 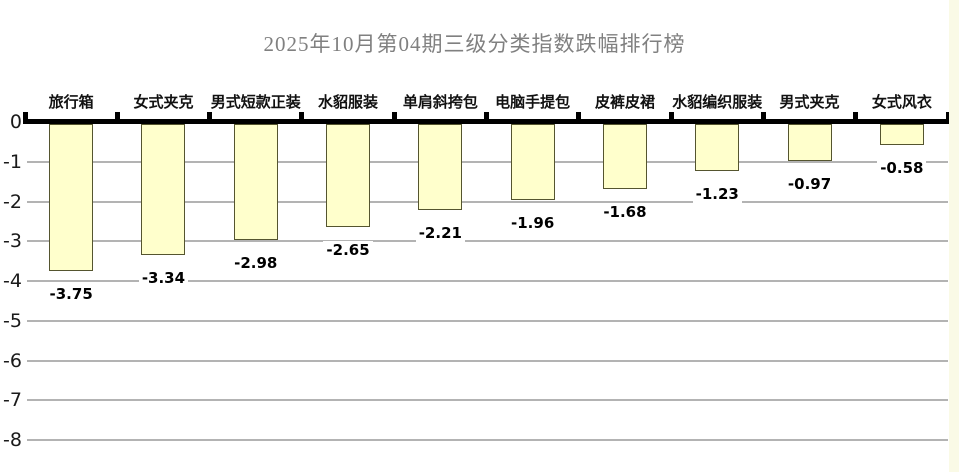 What do you see at coordinates (255, 103) in the screenshot?
I see `category-label: 男式短款正装` at bounding box center [255, 103].